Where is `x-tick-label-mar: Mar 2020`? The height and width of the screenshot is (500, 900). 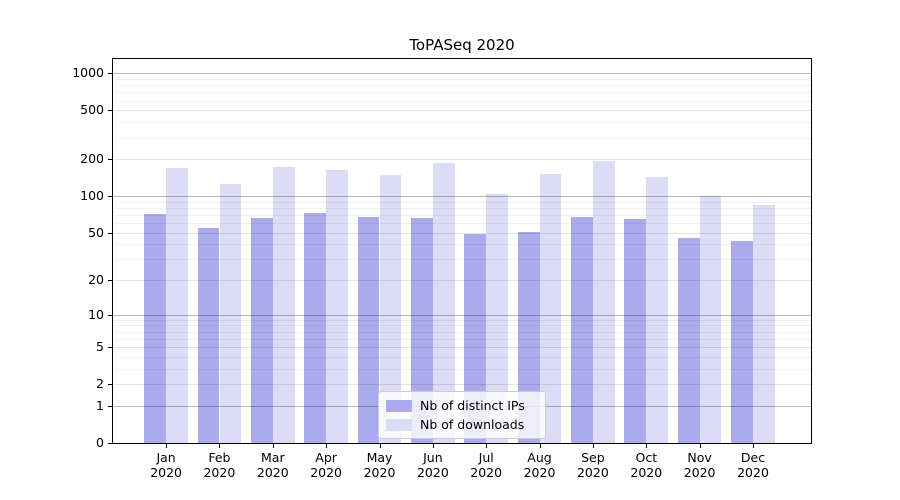 x-tick-label-mar: Mar 2020 is located at coordinates (272, 465).